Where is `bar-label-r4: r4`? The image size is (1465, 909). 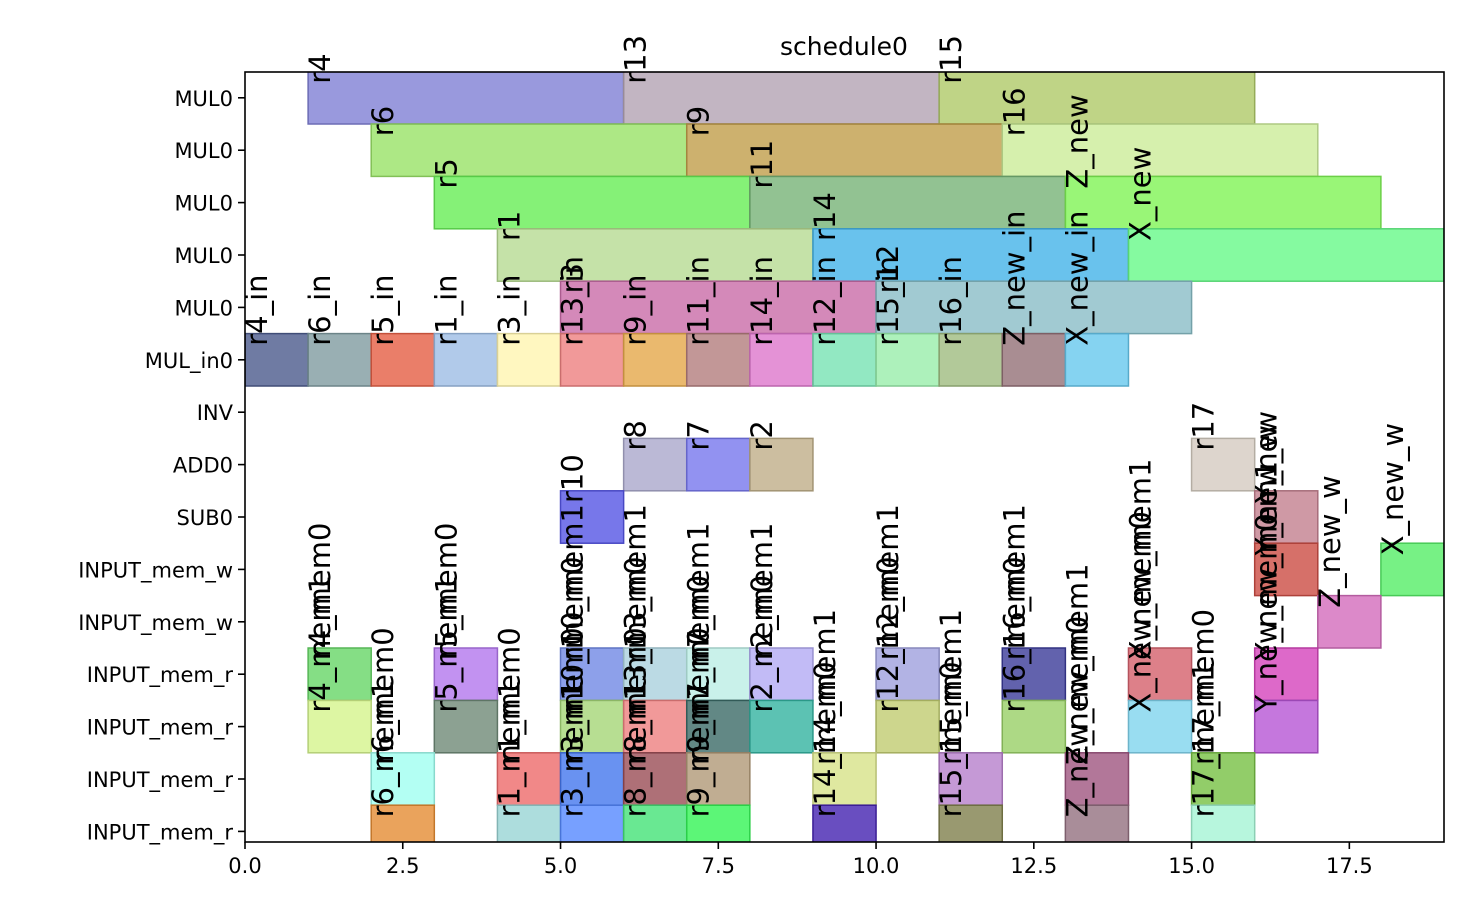 bar-label-r4: r4 is located at coordinates (320, 68).